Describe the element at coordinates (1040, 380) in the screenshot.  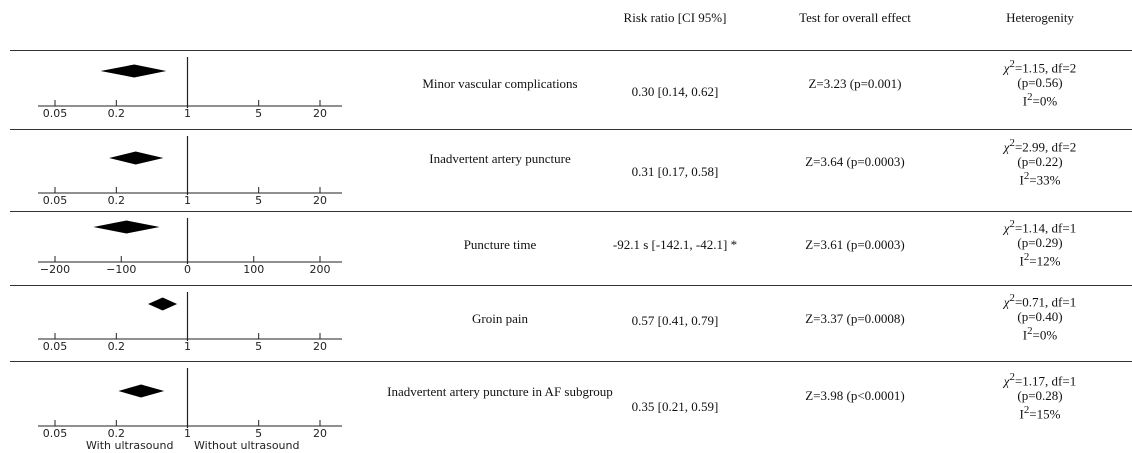
I see `chi-square-line: χ2=1.17, df=1` at that location.